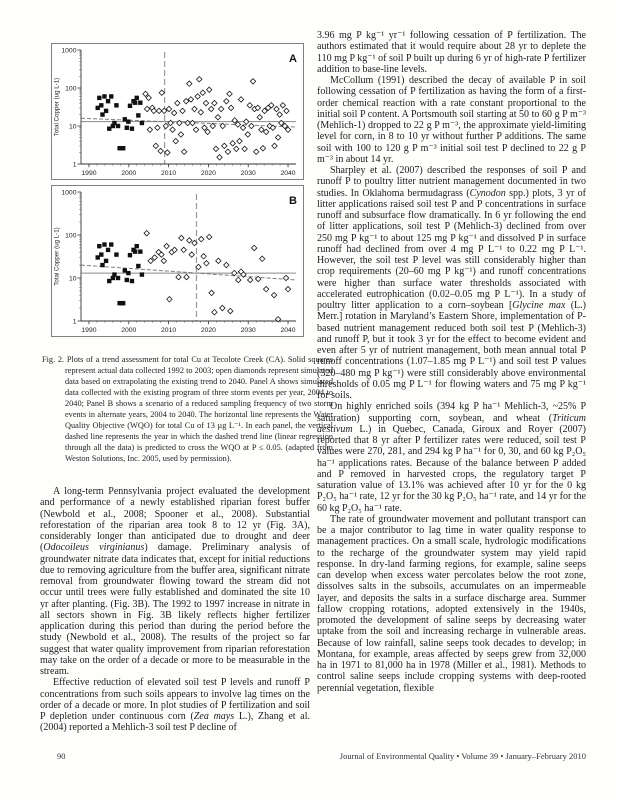 This screenshot has width=618, height=800. I want to click on figure-caption-label: Fig. 2., so click(53, 359).